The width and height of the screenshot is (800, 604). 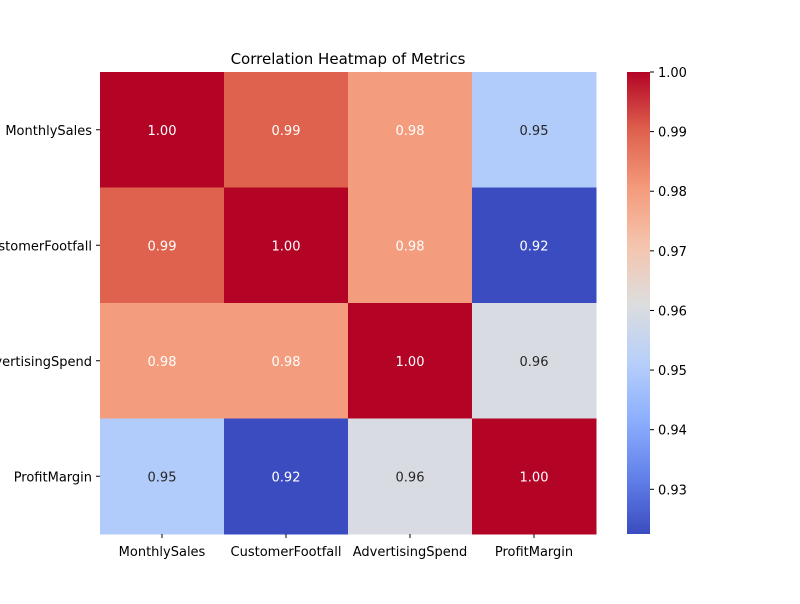 What do you see at coordinates (672, 431) in the screenshot?
I see `colorbar-tick-label-6: 0.94` at bounding box center [672, 431].